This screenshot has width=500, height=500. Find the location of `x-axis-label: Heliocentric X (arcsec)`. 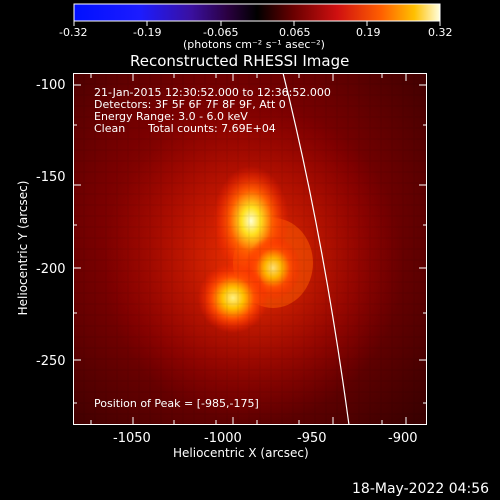

x-axis-label: Heliocentric X (arcsec) is located at coordinates (241, 453).